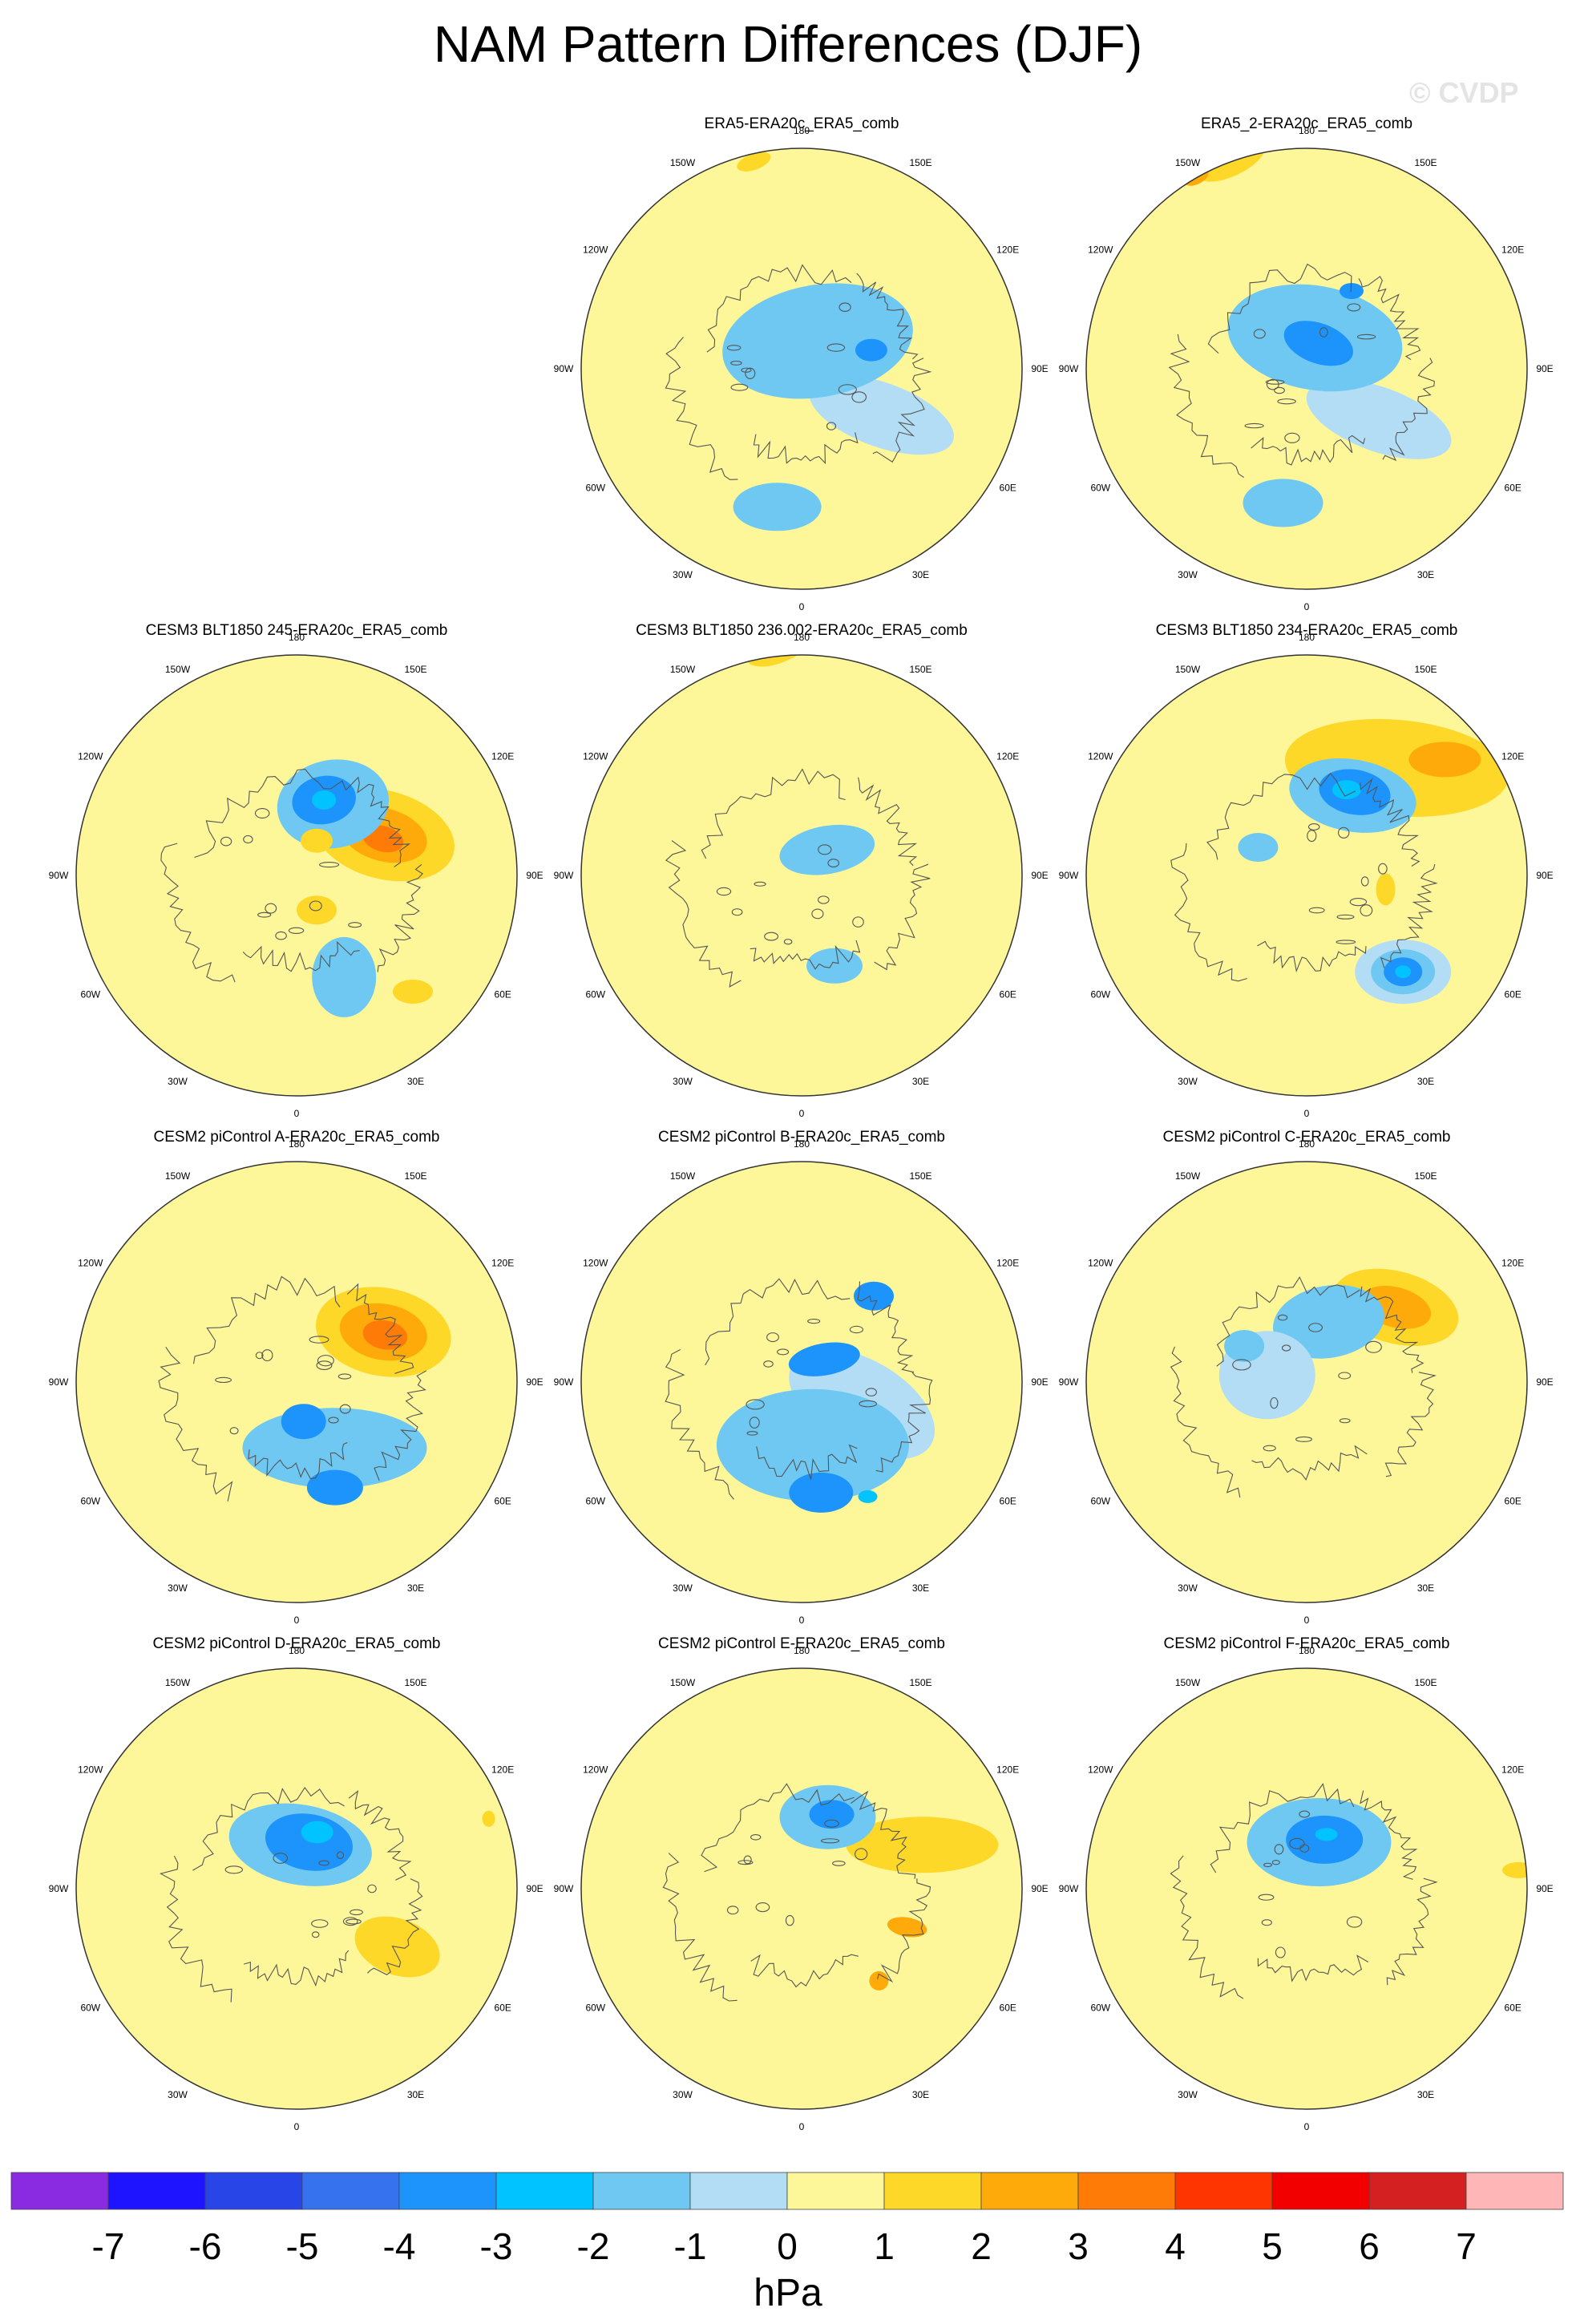 This screenshot has width=1576, height=2324. What do you see at coordinates (884, 2246) in the screenshot?
I see `colorbar-tick-label: 1` at bounding box center [884, 2246].